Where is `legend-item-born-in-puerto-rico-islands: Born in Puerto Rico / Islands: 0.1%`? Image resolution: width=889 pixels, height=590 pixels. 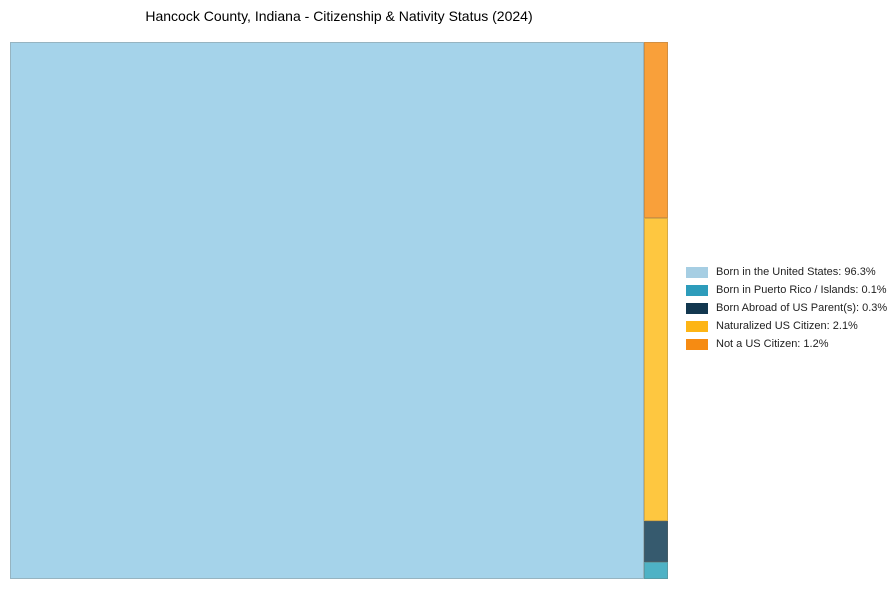 legend-item-born-in-puerto-rico-islands: Born in Puerto Rico / Islands: 0.1% is located at coordinates (786, 290).